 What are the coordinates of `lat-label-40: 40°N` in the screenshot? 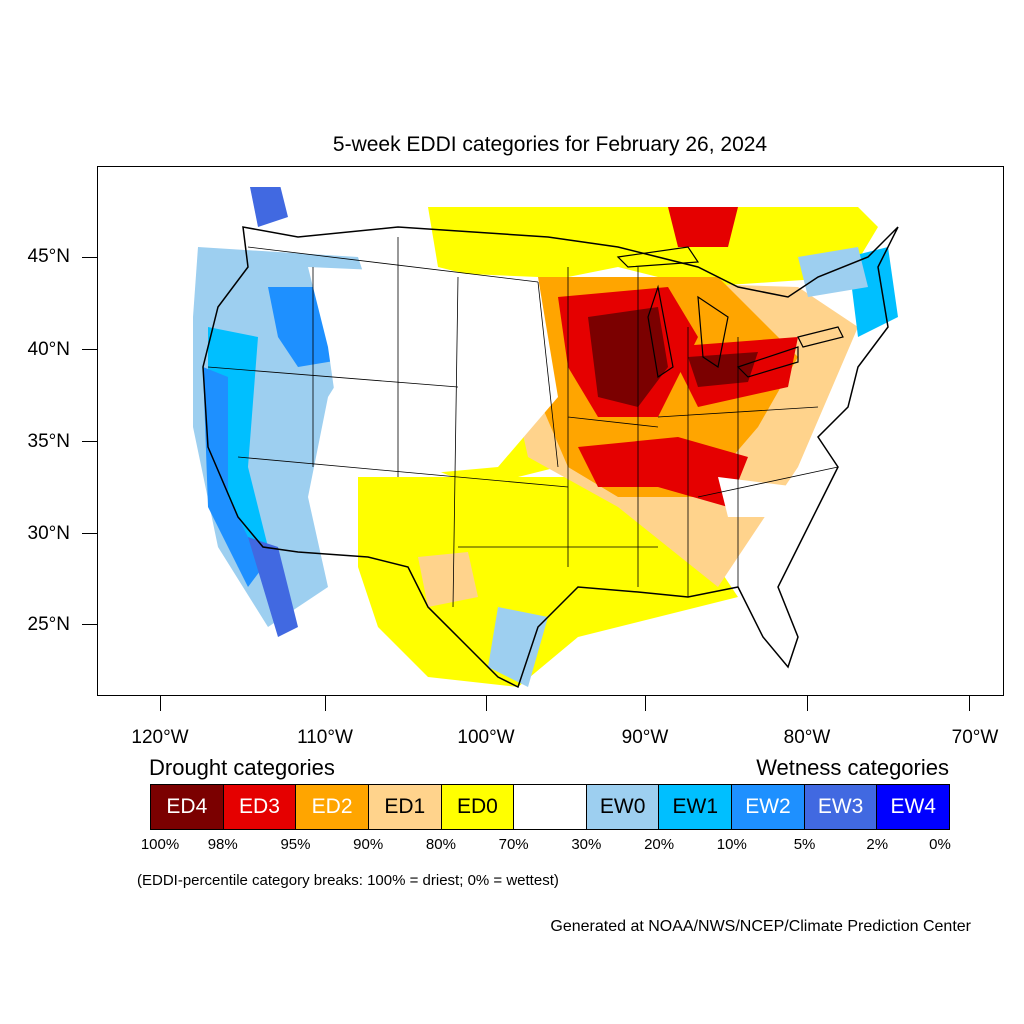 It's located at (48, 349).